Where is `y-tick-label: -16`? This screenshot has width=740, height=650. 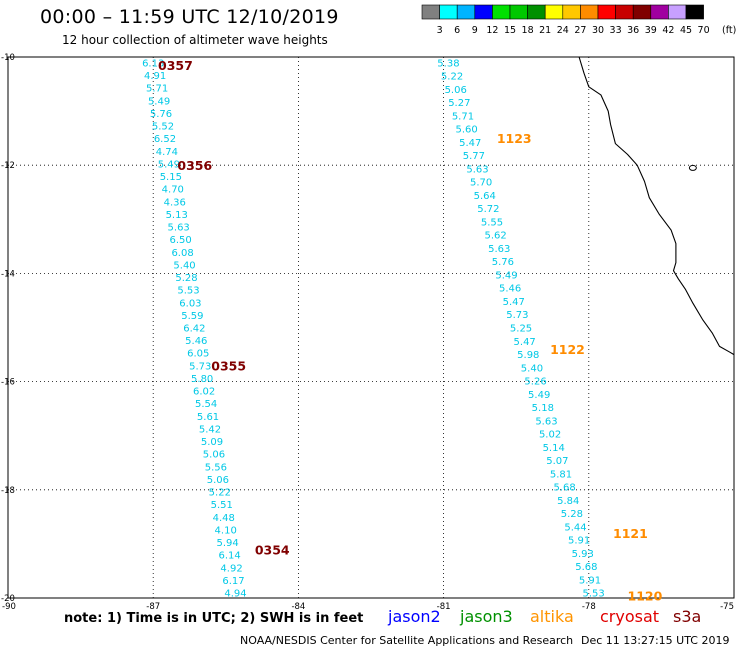 y-tick-label: -16 is located at coordinates (8, 383).